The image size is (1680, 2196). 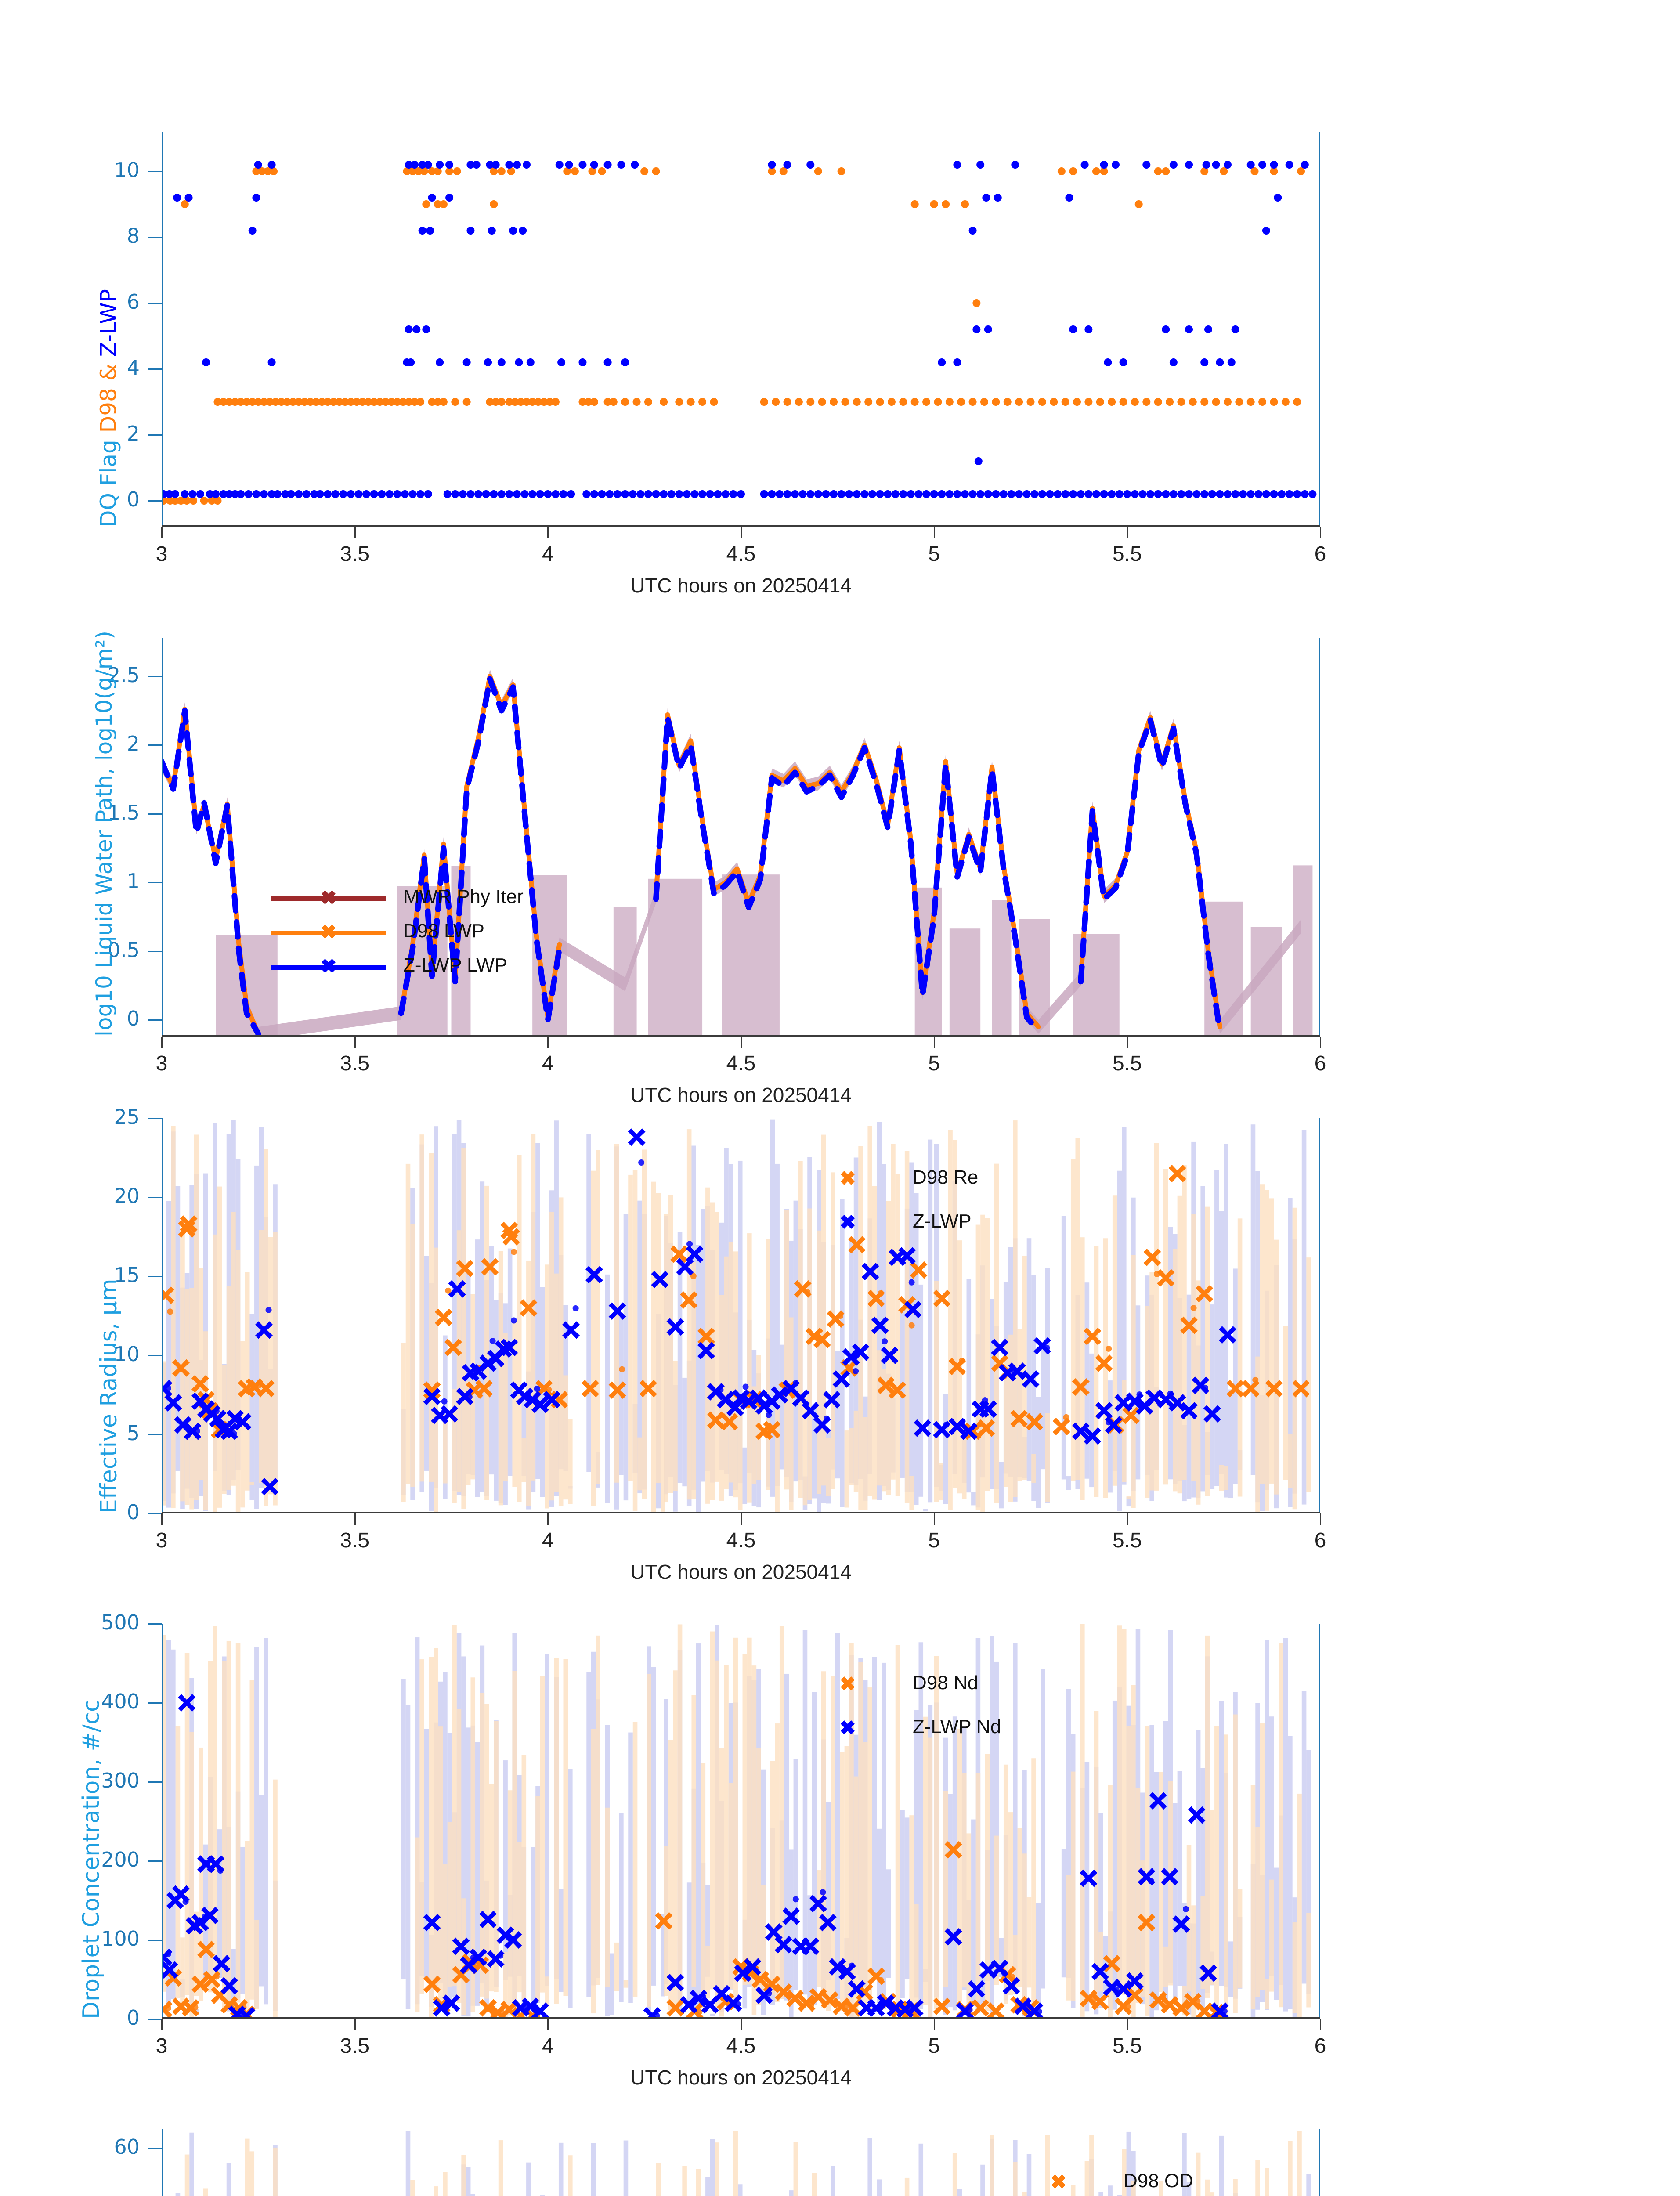 What do you see at coordinates (934, 1540) in the screenshot?
I see `panel-reff-xtick-label: 5` at bounding box center [934, 1540].